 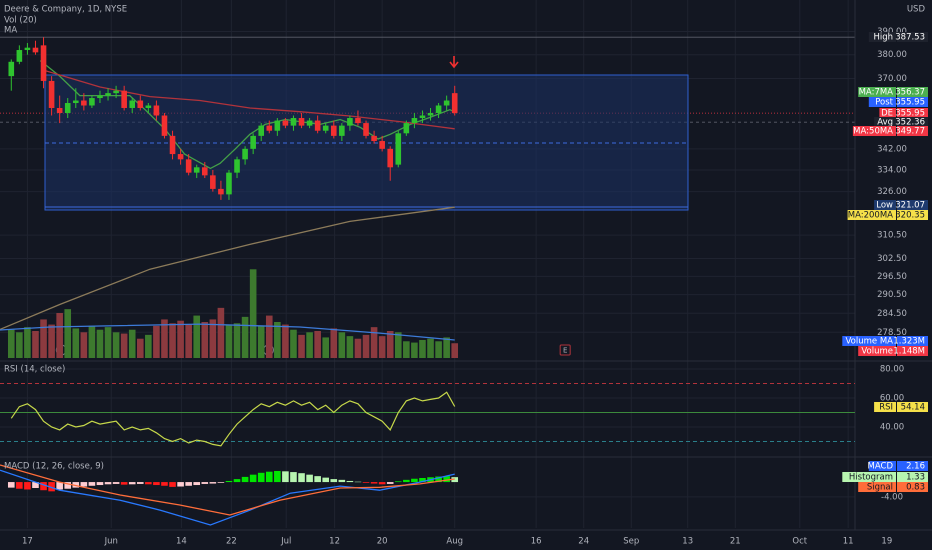 What do you see at coordinates (892, 79) in the screenshot?
I see `y-tick-label: 370.00` at bounding box center [892, 79].